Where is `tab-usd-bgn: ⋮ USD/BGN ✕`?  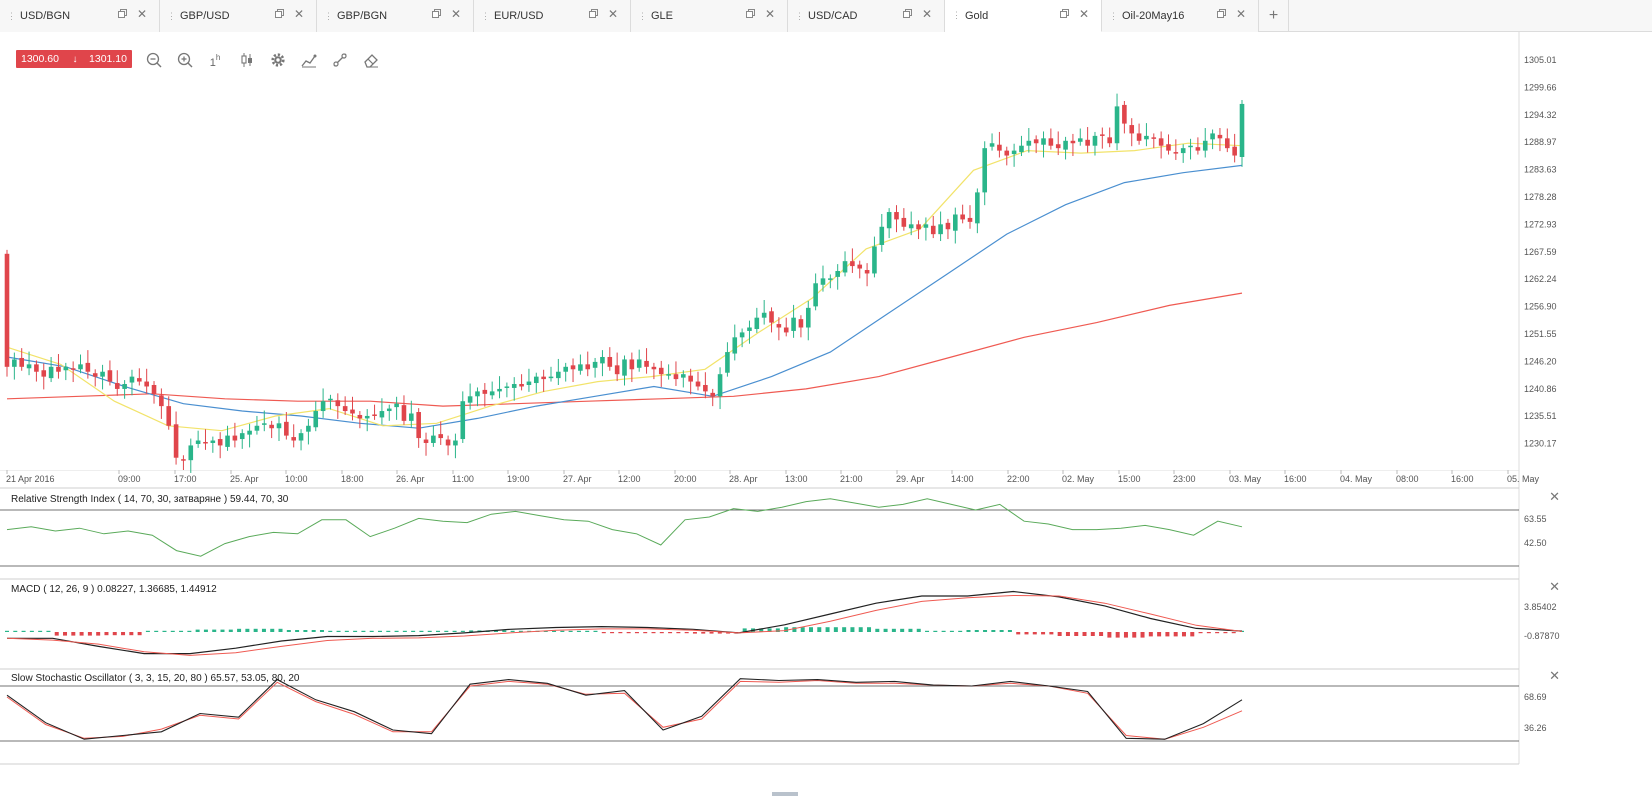
tab-usd-bgn: ⋮ USD/BGN ✕ is located at coordinates (80, 16).